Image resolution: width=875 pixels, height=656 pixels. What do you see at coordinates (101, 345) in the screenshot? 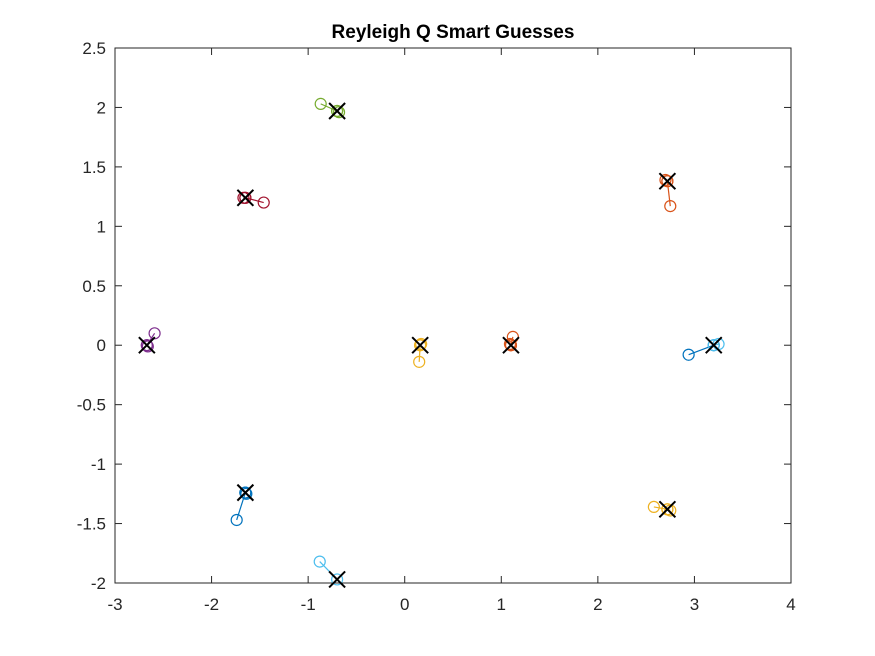
I see `y-tick-label: 0` at bounding box center [101, 345].